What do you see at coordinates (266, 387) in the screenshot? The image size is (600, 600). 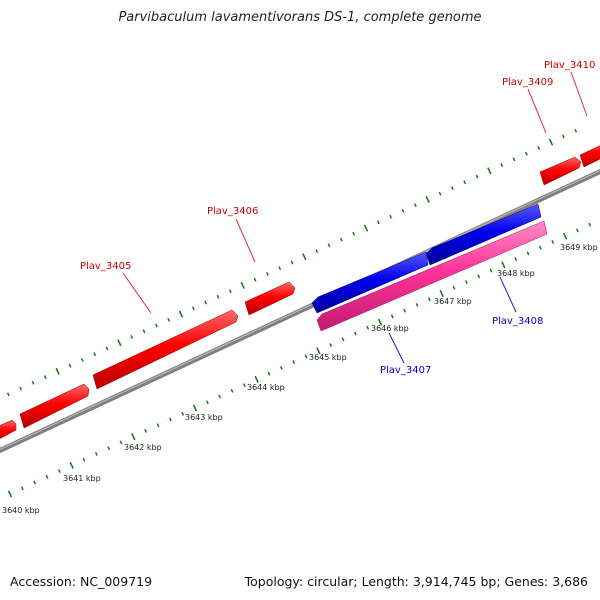 I see `scale-label-3644: 3644 kbp` at bounding box center [266, 387].